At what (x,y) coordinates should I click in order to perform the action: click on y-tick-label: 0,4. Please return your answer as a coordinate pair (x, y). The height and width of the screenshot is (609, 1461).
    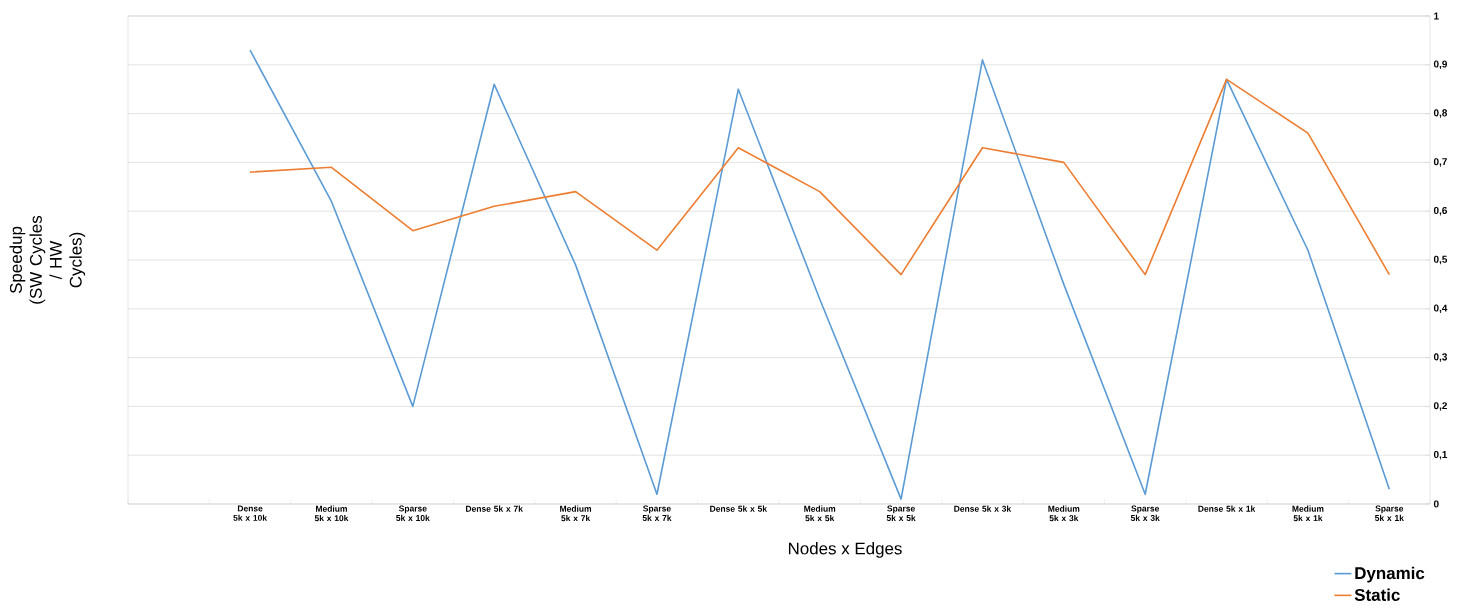
    Looking at the image, I should click on (1440, 309).